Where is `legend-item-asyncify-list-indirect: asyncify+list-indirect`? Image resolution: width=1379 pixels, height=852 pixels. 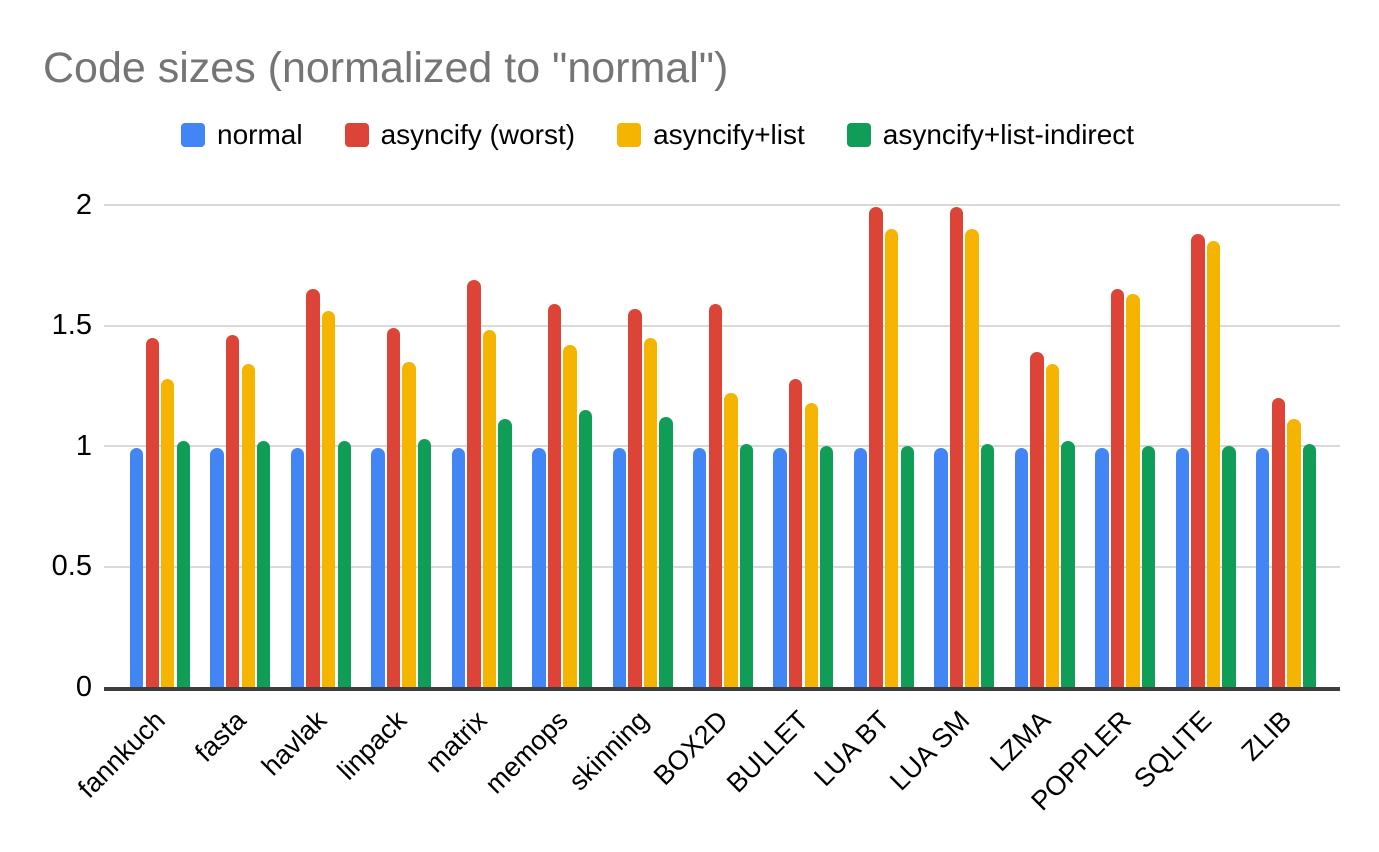
legend-item-asyncify-list-indirect: asyncify+list-indirect is located at coordinates (990, 135).